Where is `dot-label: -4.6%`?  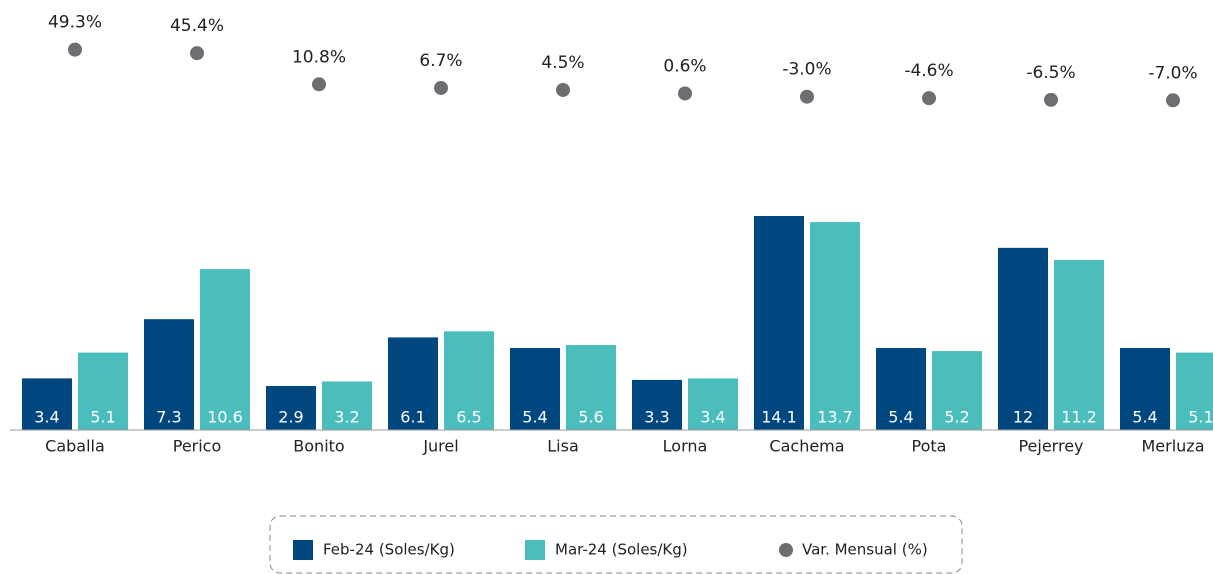
dot-label: -4.6% is located at coordinates (928, 71).